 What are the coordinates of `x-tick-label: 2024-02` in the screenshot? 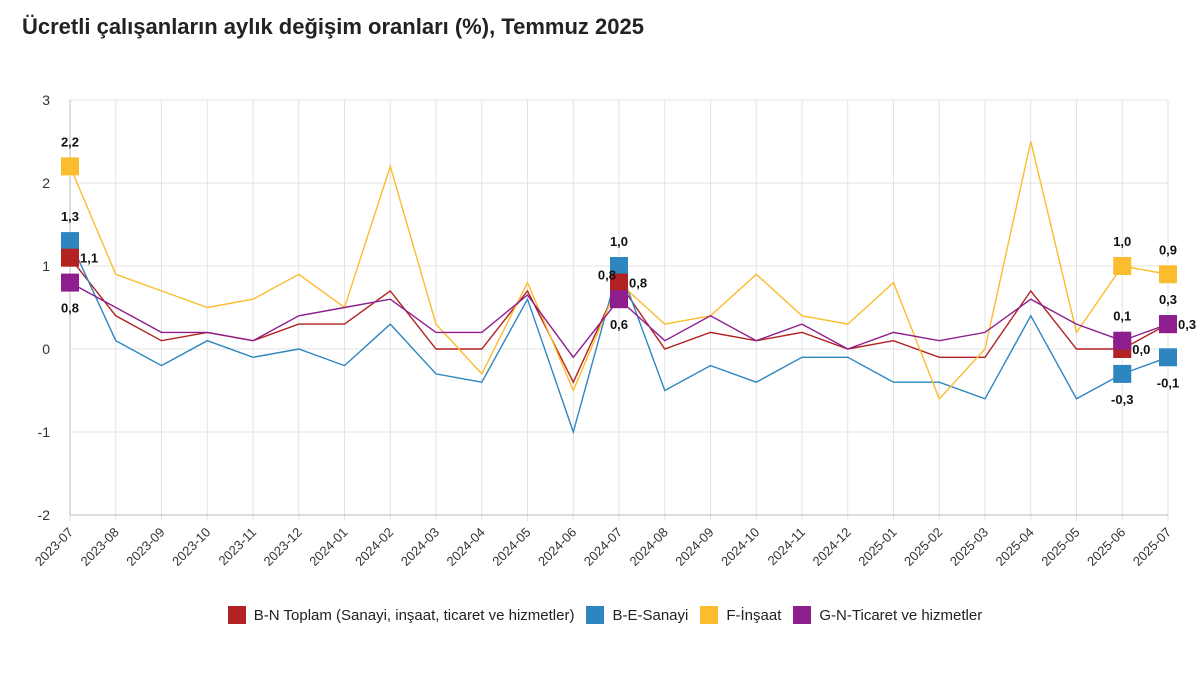 It's located at (374, 547).